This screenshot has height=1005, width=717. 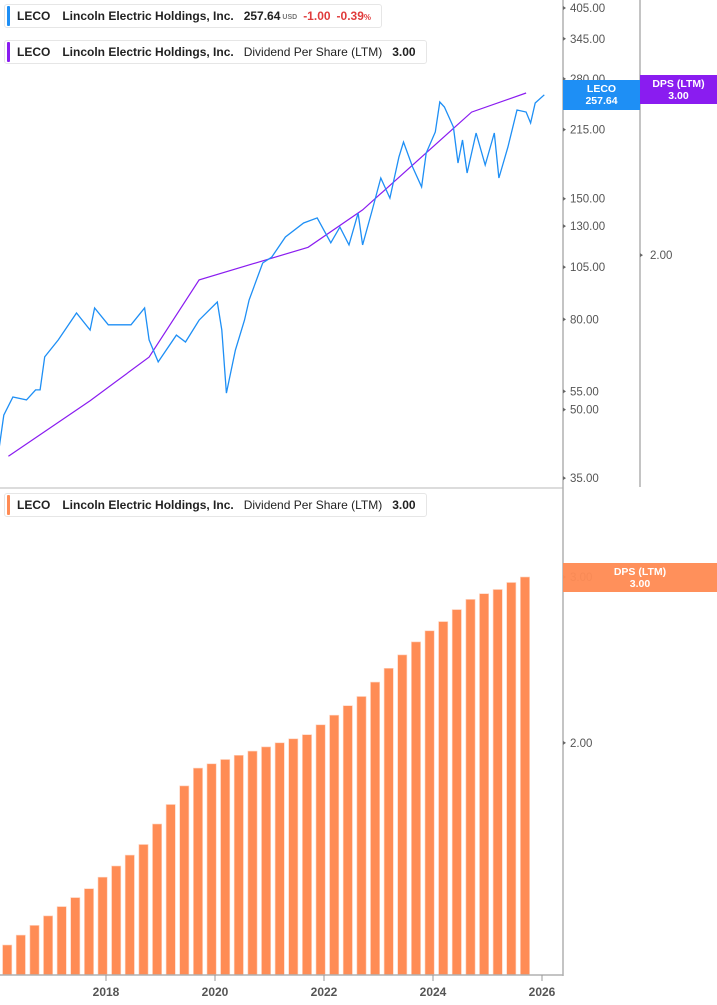 What do you see at coordinates (317, 16) in the screenshot?
I see `legend-change: -1.00` at bounding box center [317, 16].